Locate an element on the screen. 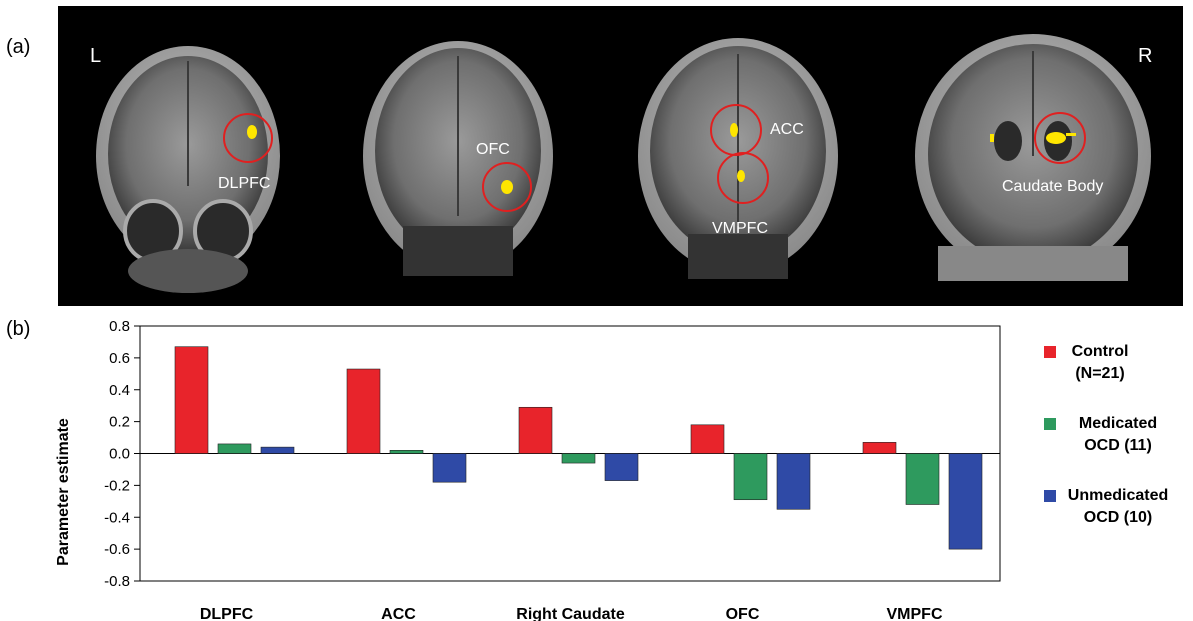  y-tick-label: -0.2 is located at coordinates (117, 485).